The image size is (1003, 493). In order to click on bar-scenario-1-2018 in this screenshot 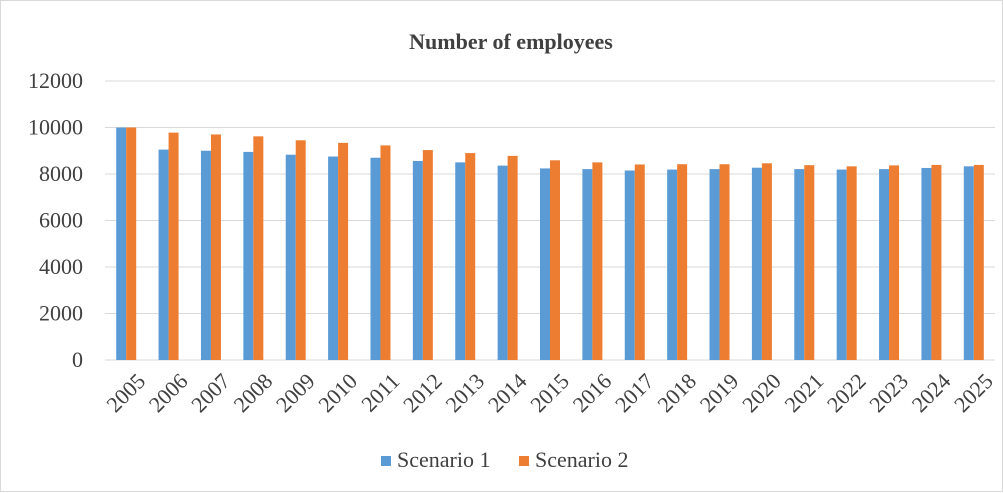, I will do `click(672, 264)`.